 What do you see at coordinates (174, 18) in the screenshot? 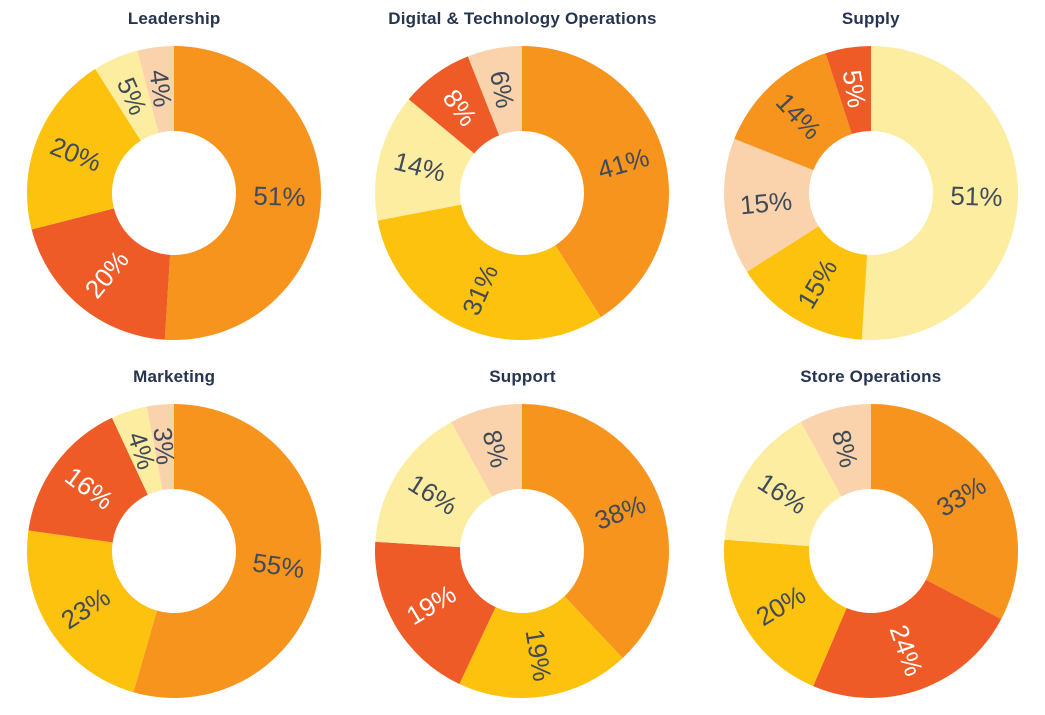
I see `chart-title: Leadership` at bounding box center [174, 18].